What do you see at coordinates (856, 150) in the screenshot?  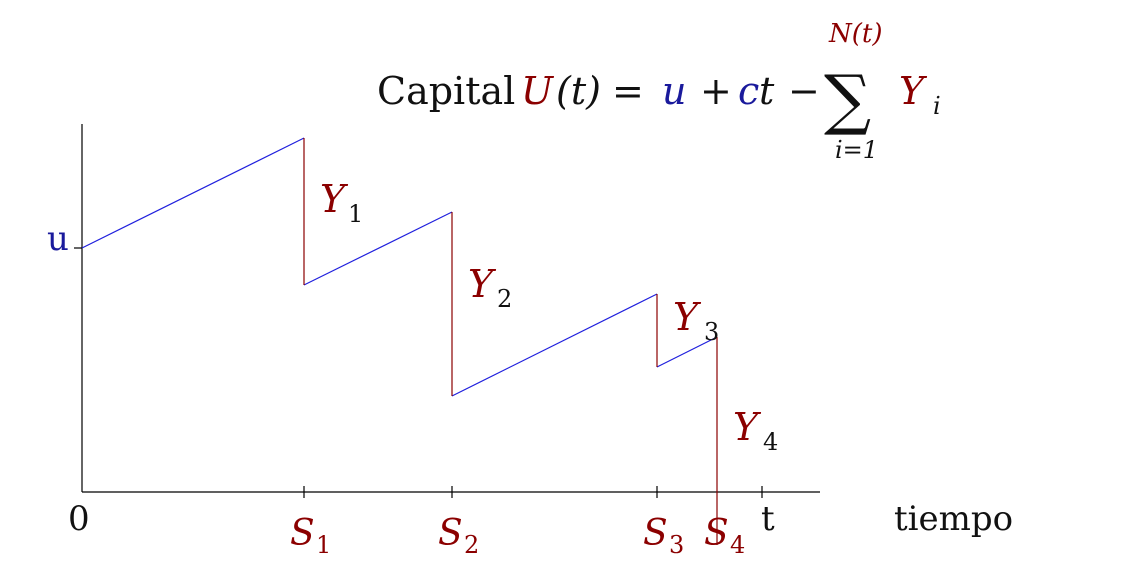 I see `formula-sum-lower: i=1` at bounding box center [856, 150].